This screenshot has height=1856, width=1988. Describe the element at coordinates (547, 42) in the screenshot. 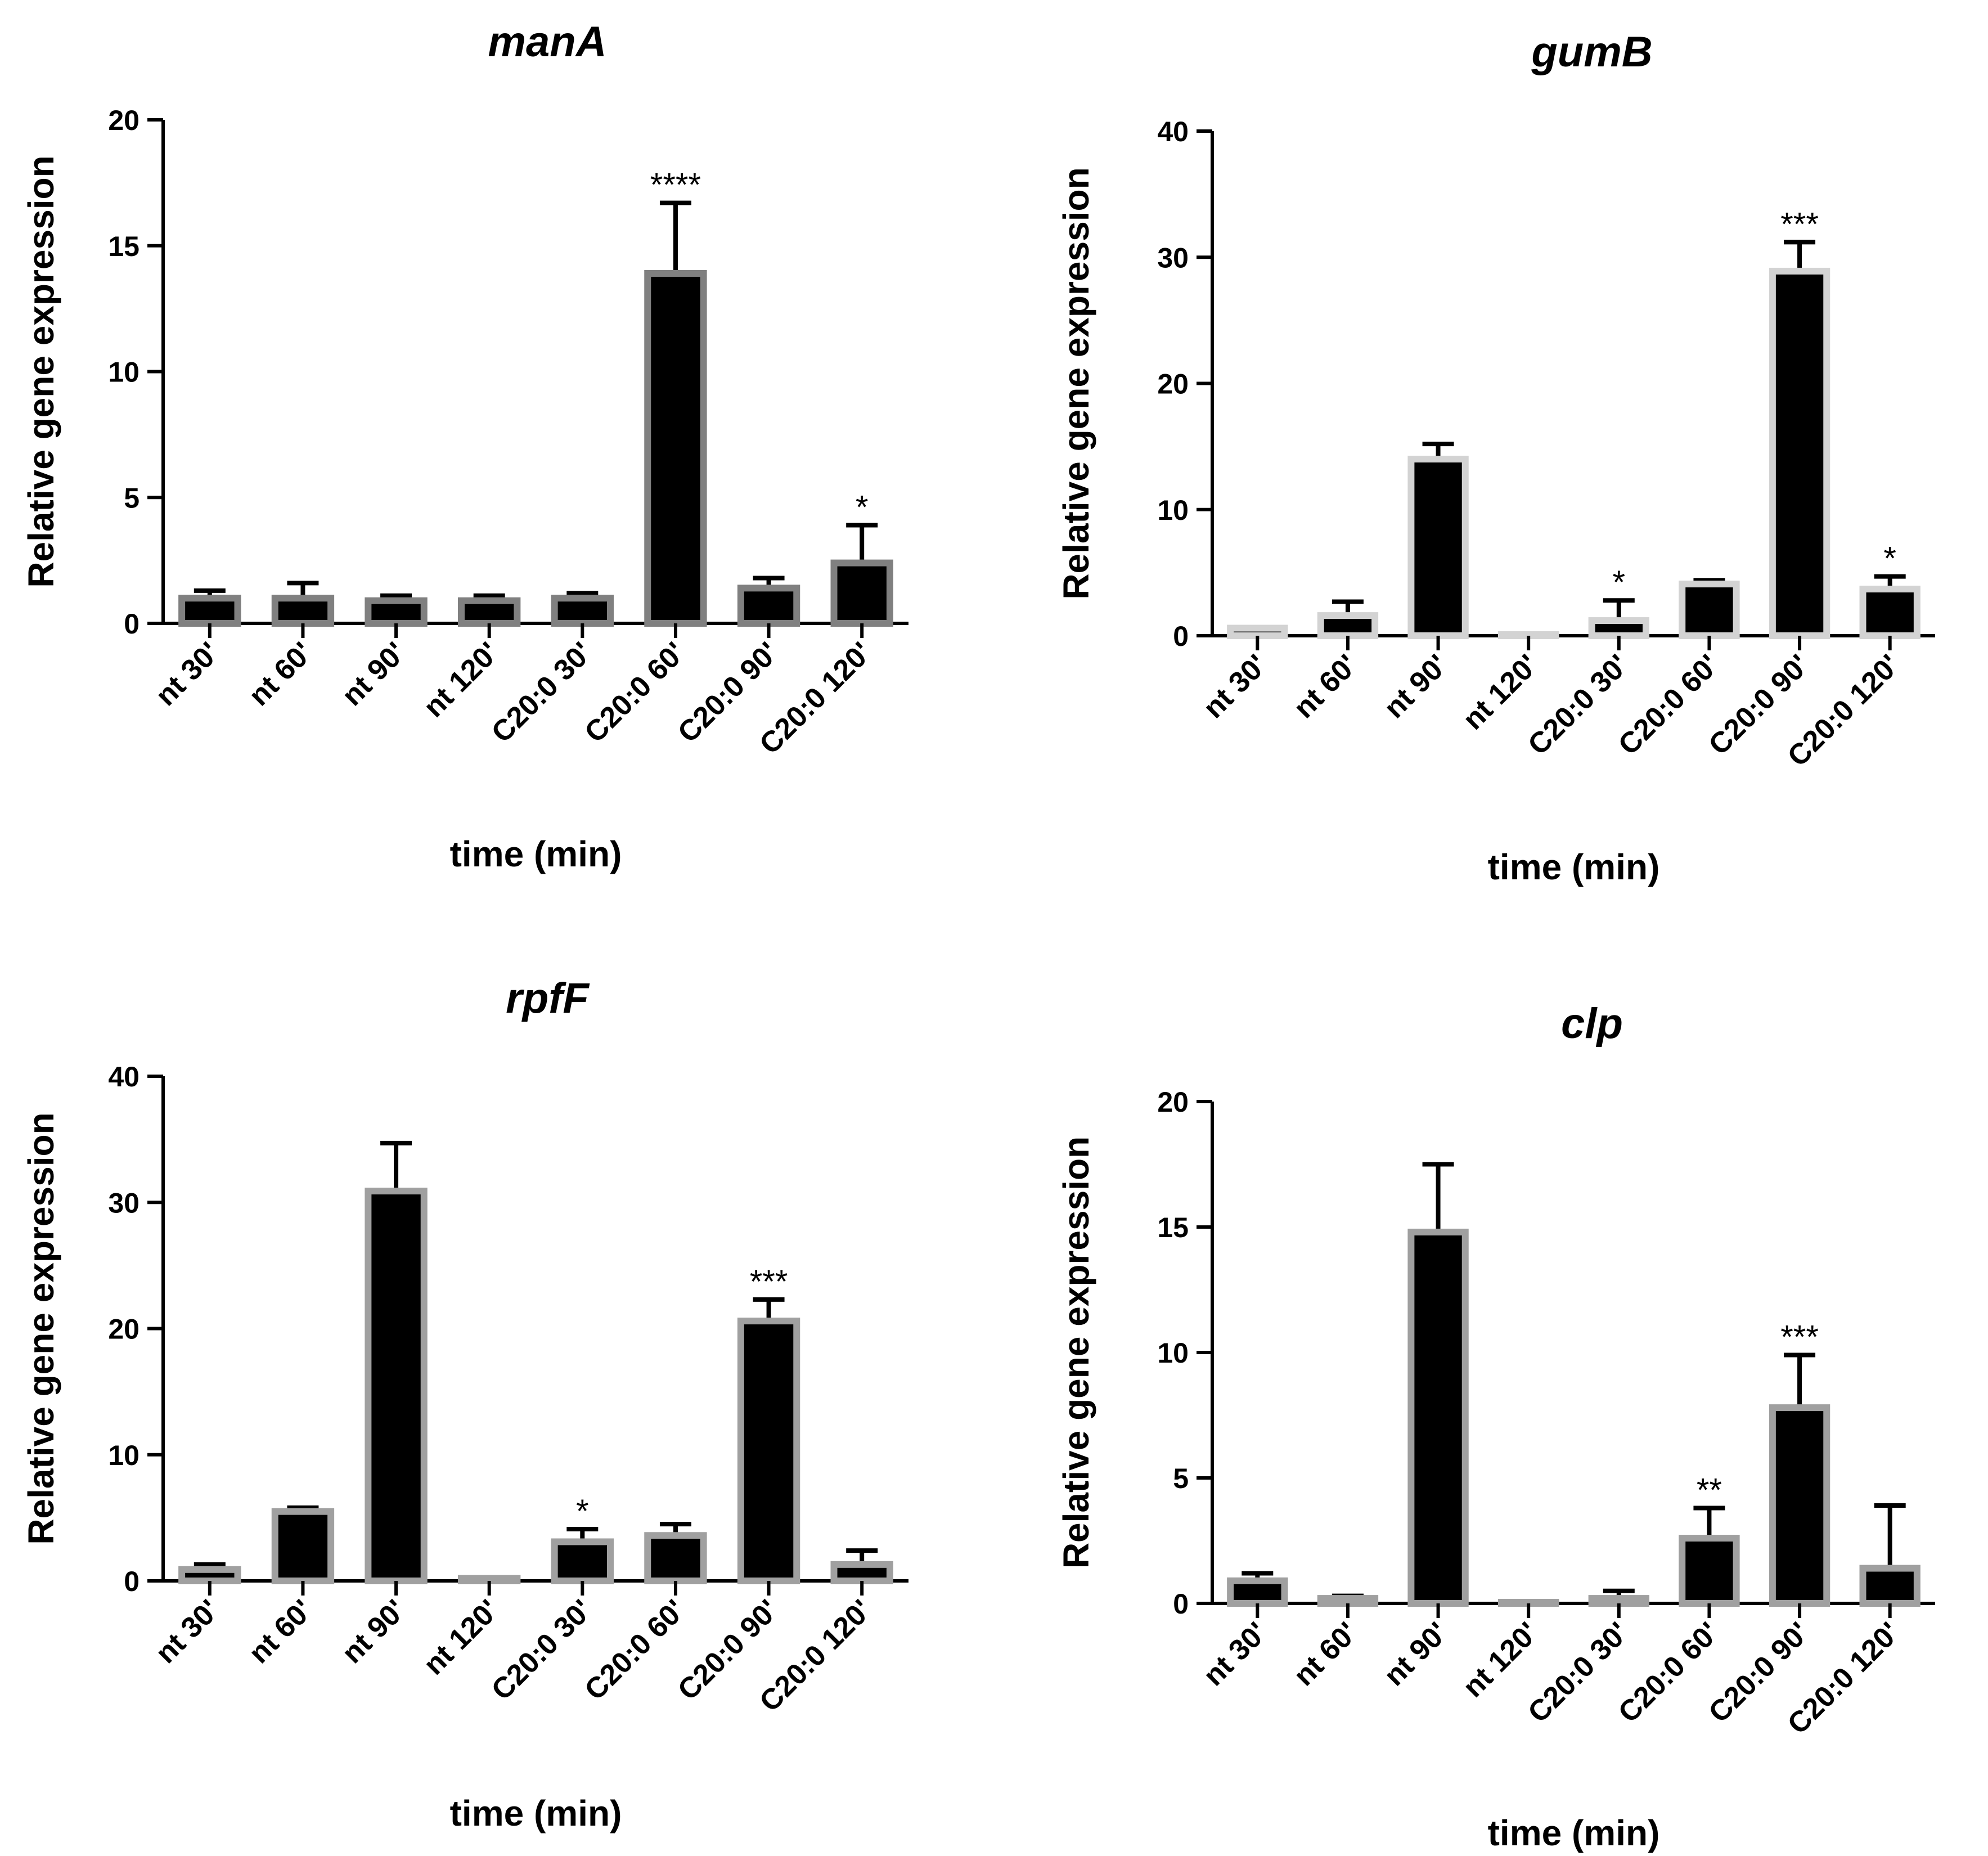

I see `chart-title: manA` at that location.